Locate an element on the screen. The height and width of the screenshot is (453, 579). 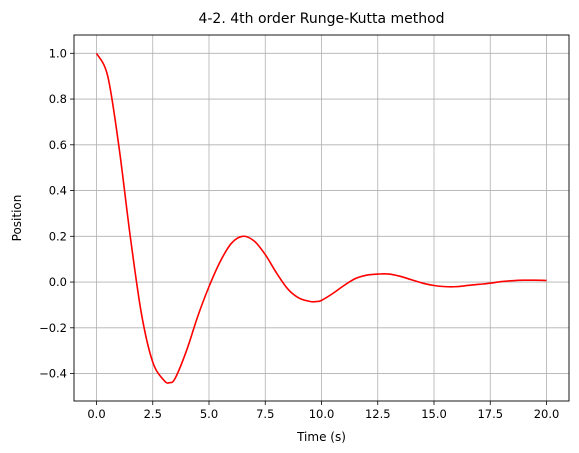
y-tick-label: 0.2 is located at coordinates (58, 236).